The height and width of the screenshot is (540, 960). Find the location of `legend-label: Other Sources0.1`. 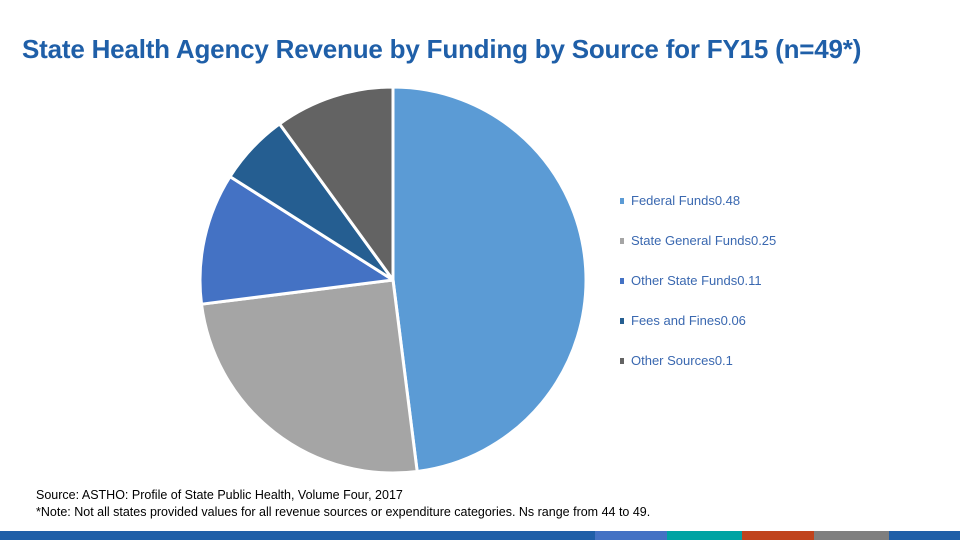

legend-label: Other Sources0.1 is located at coordinates (682, 360).